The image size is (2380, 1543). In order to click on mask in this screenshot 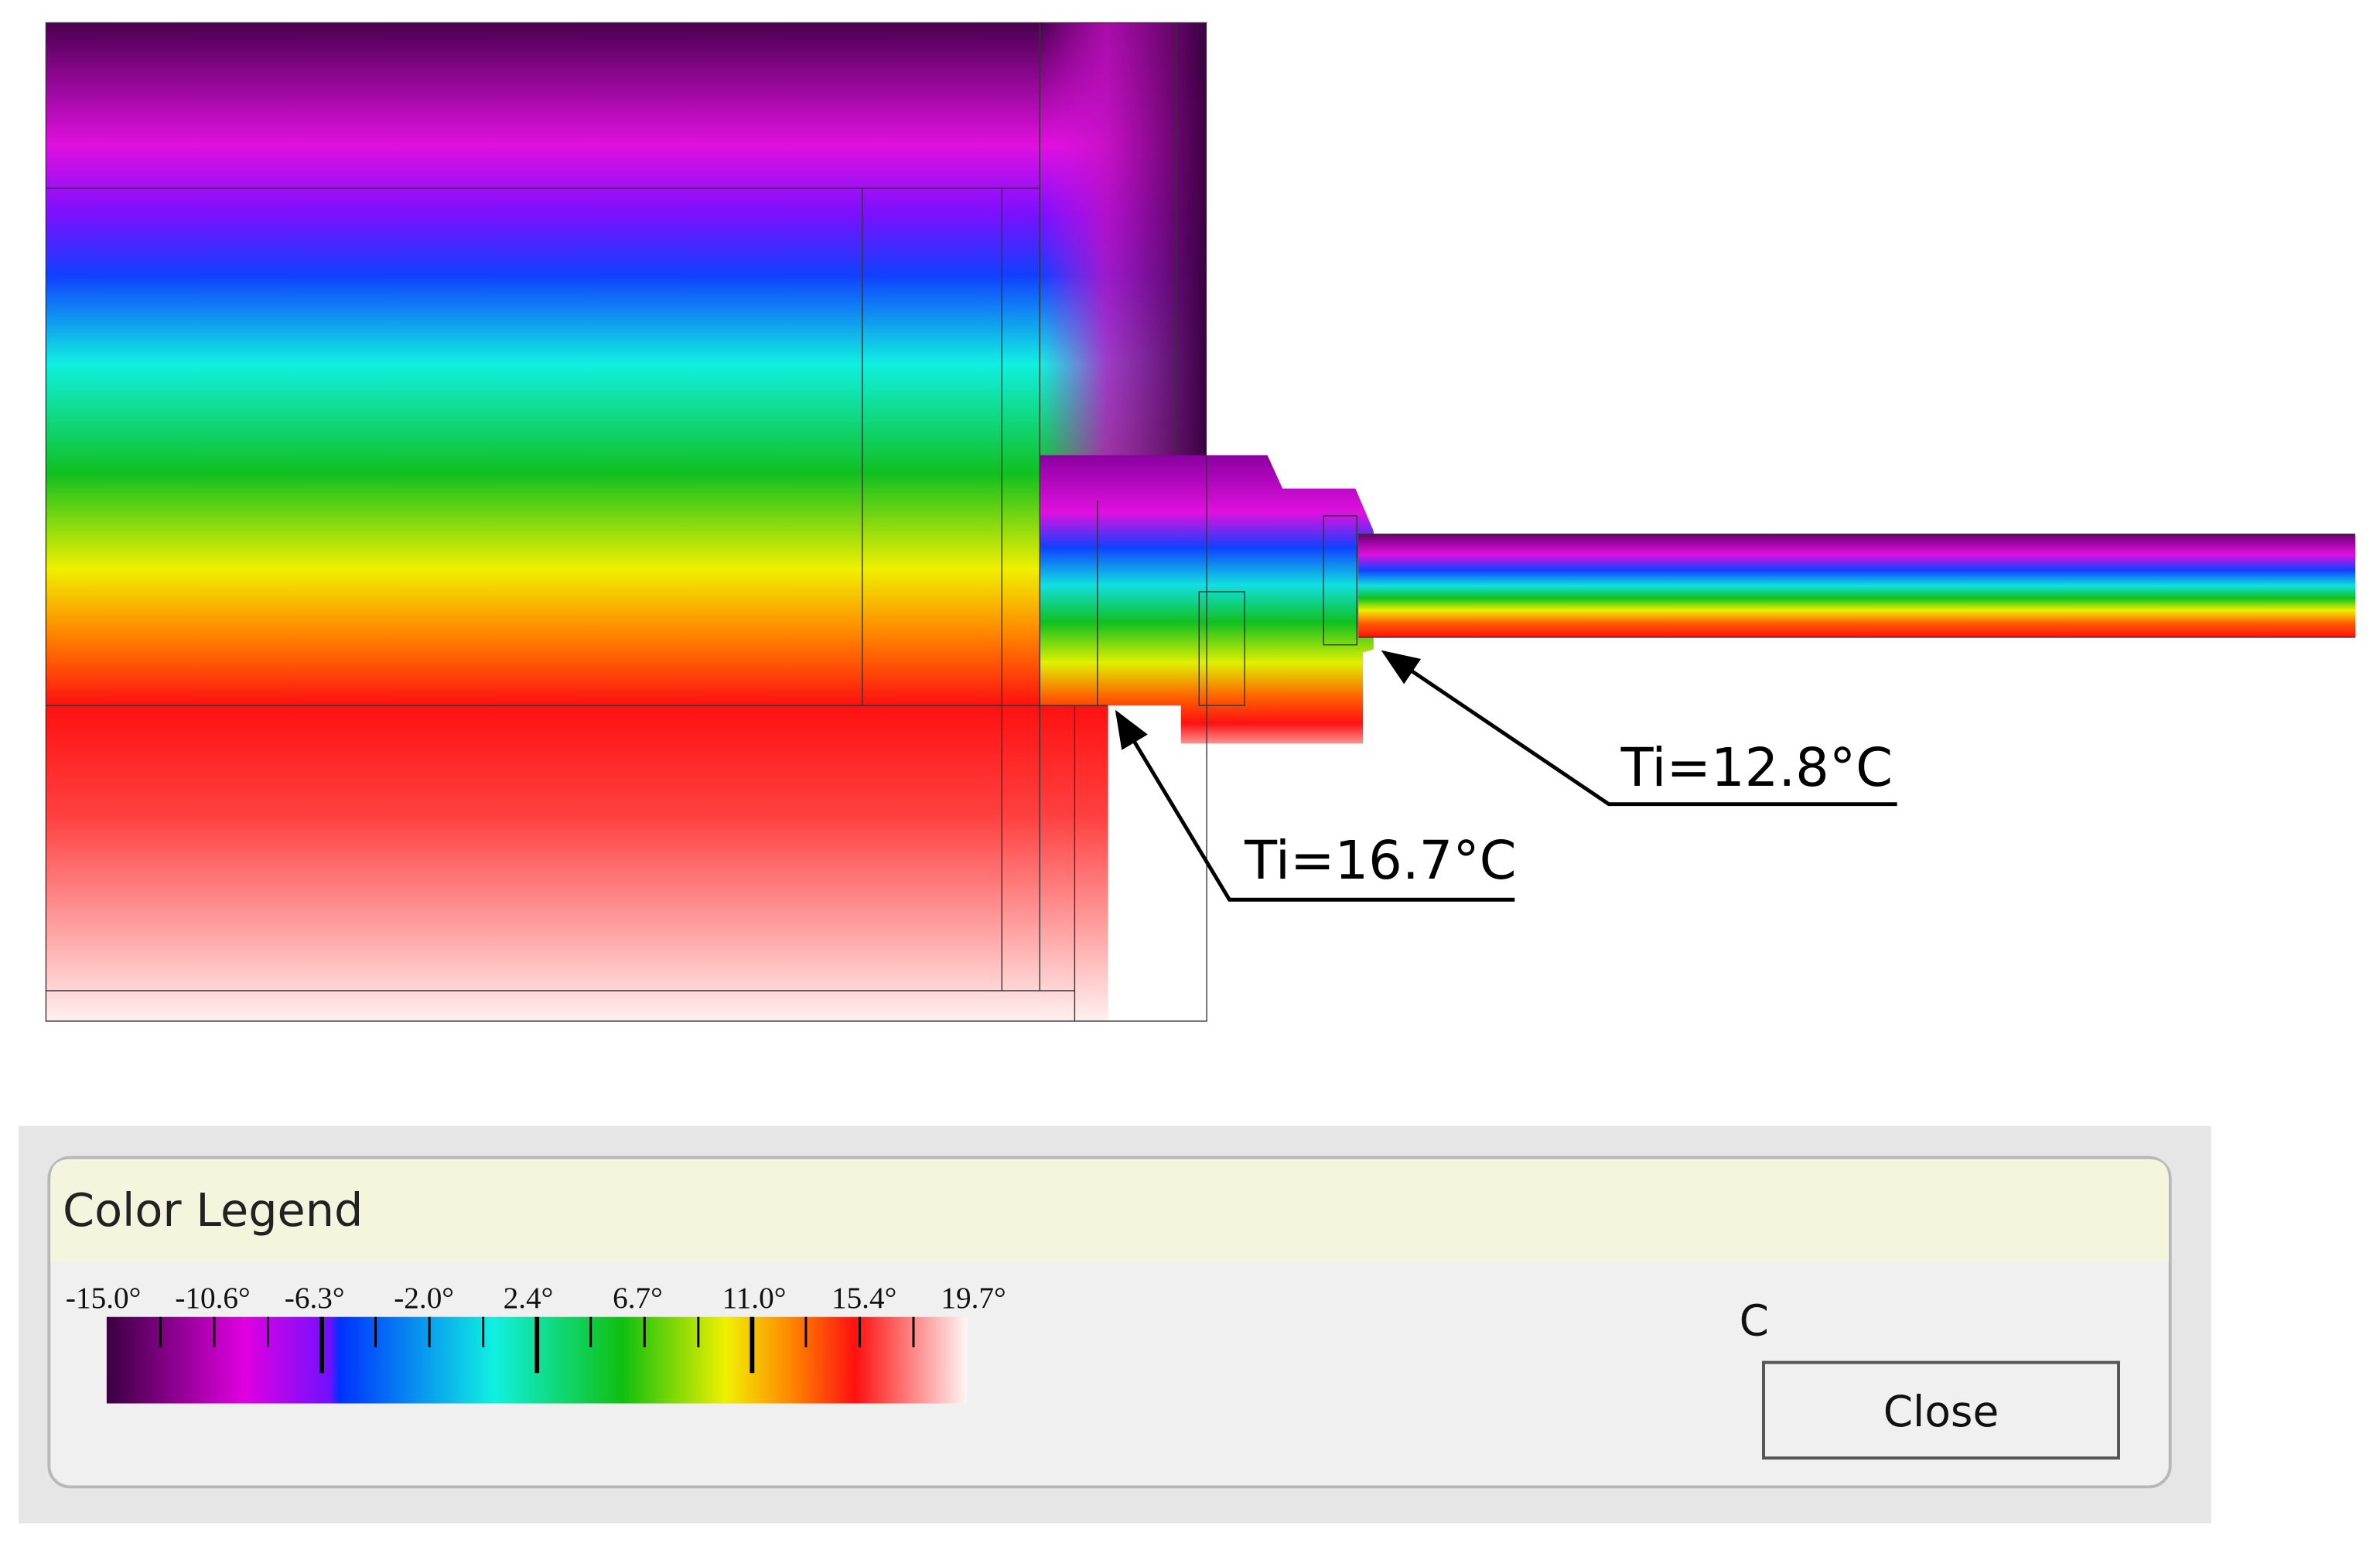, I will do `click(1215, 239)`.